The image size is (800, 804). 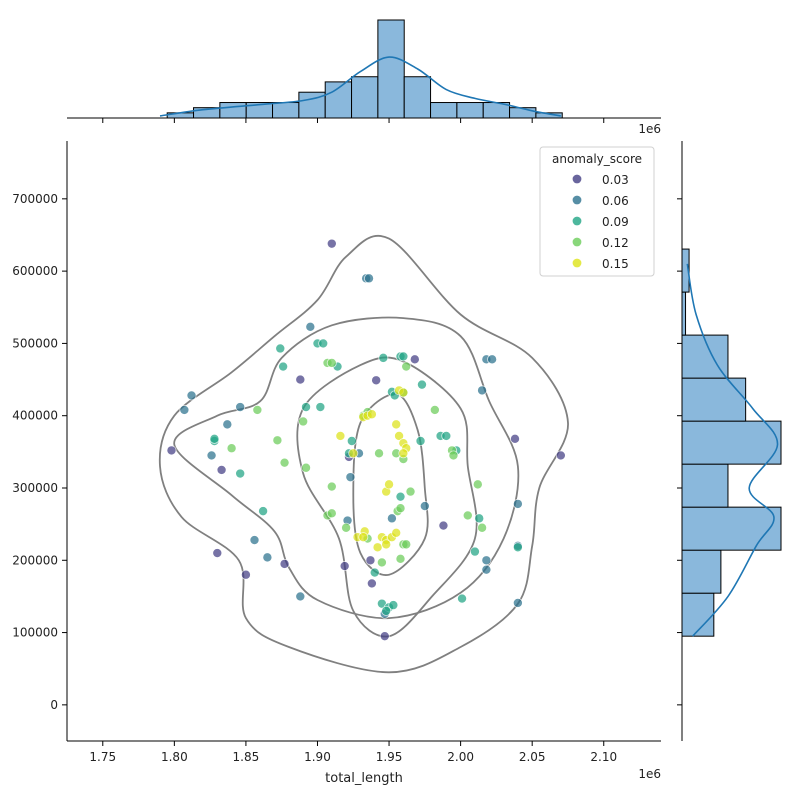 I want to click on kde-contour-level, so click(x=387, y=497).